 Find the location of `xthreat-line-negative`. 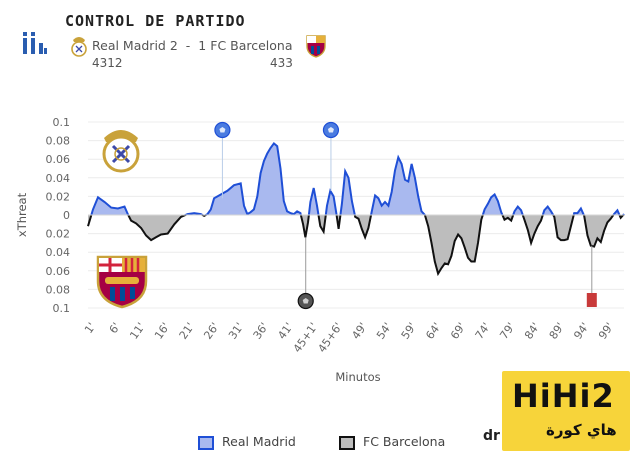

xthreat-line-negative is located at coordinates (356, 246).